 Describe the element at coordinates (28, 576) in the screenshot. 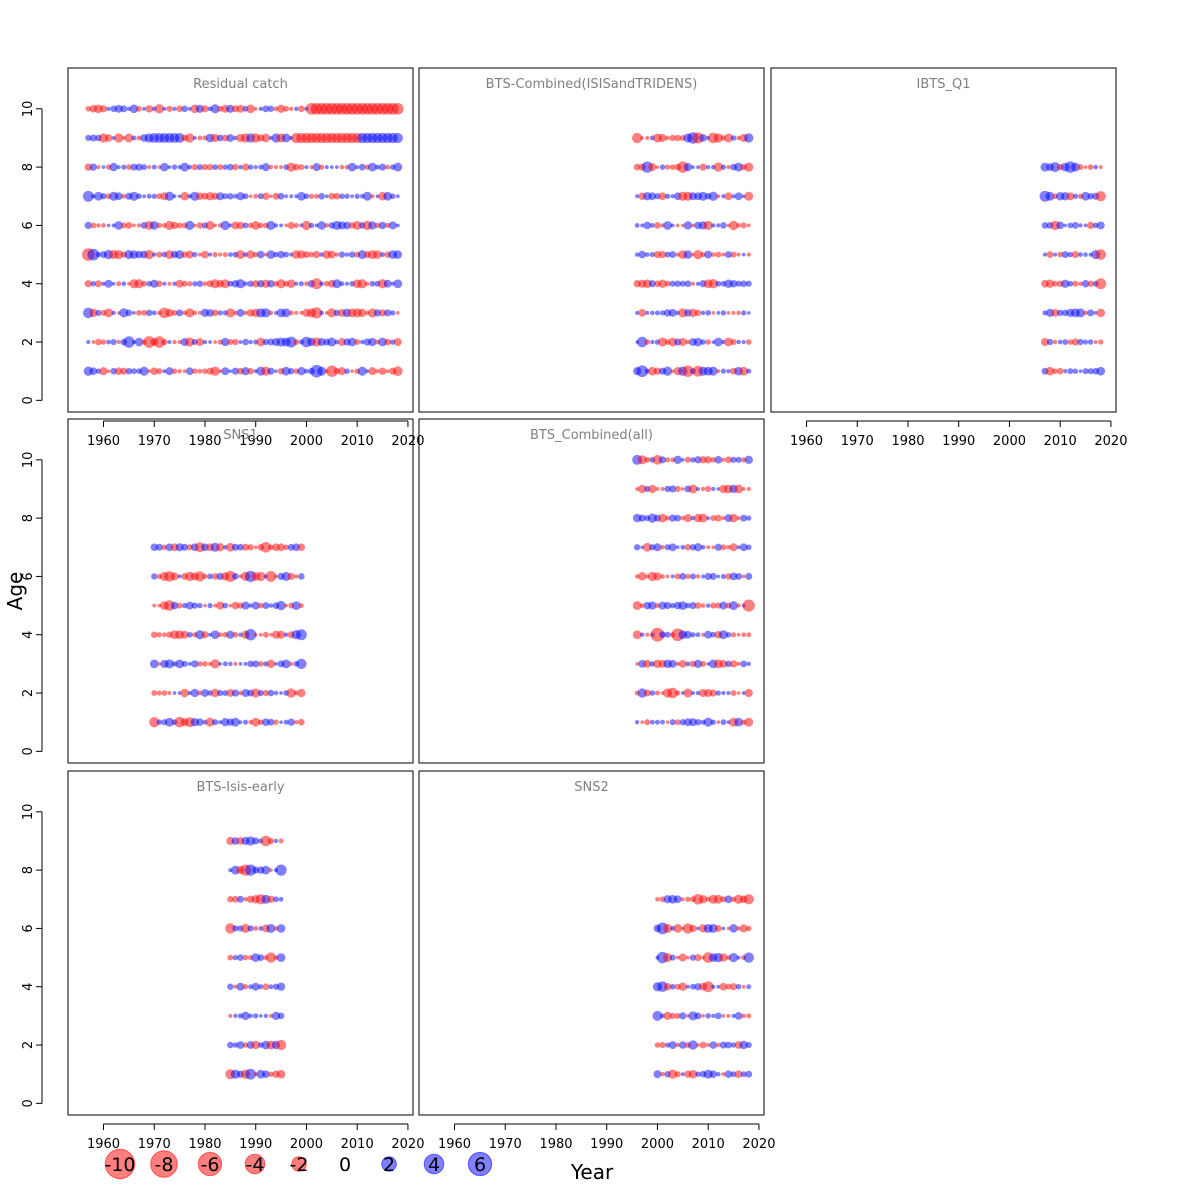

I see `y-tick-label: 6` at that location.